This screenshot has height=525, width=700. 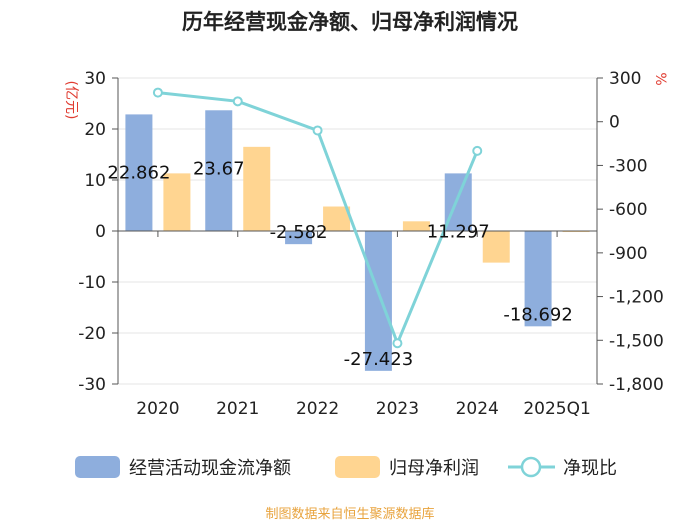 What do you see at coordinates (434, 468) in the screenshot?
I see `legend-label-profit: 归母净利润` at bounding box center [434, 468].